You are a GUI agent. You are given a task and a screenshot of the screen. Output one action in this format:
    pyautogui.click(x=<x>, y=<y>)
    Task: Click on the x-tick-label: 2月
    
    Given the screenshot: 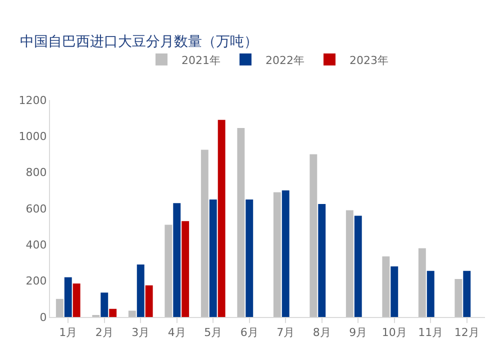 What is the action you would take?
    pyautogui.click(x=104, y=333)
    